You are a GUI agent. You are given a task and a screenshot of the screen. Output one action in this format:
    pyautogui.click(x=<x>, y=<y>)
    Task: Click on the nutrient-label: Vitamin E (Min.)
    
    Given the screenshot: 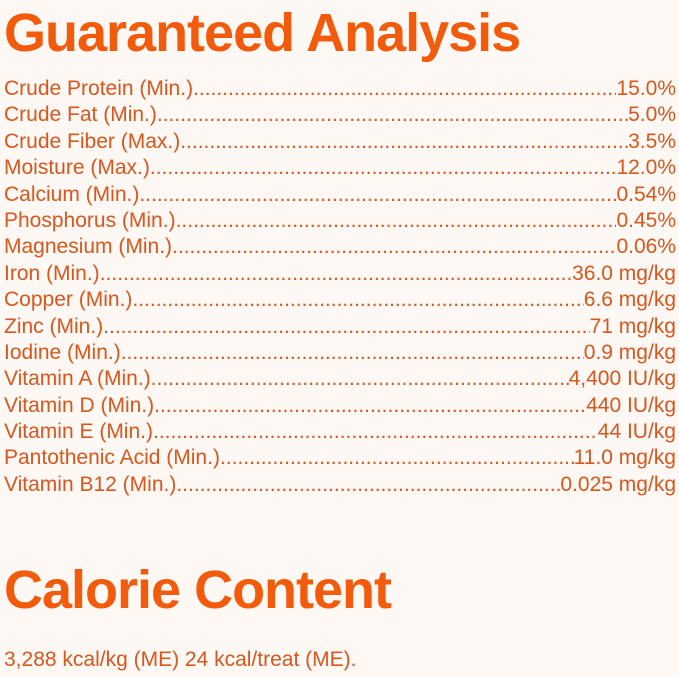 What is the action you would take?
    pyautogui.click(x=78, y=432)
    